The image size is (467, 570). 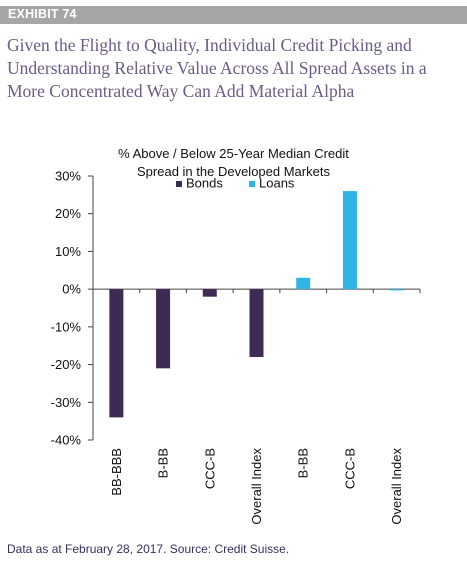 What do you see at coordinates (66, 326) in the screenshot?
I see `y-tick-label: -10%` at bounding box center [66, 326].